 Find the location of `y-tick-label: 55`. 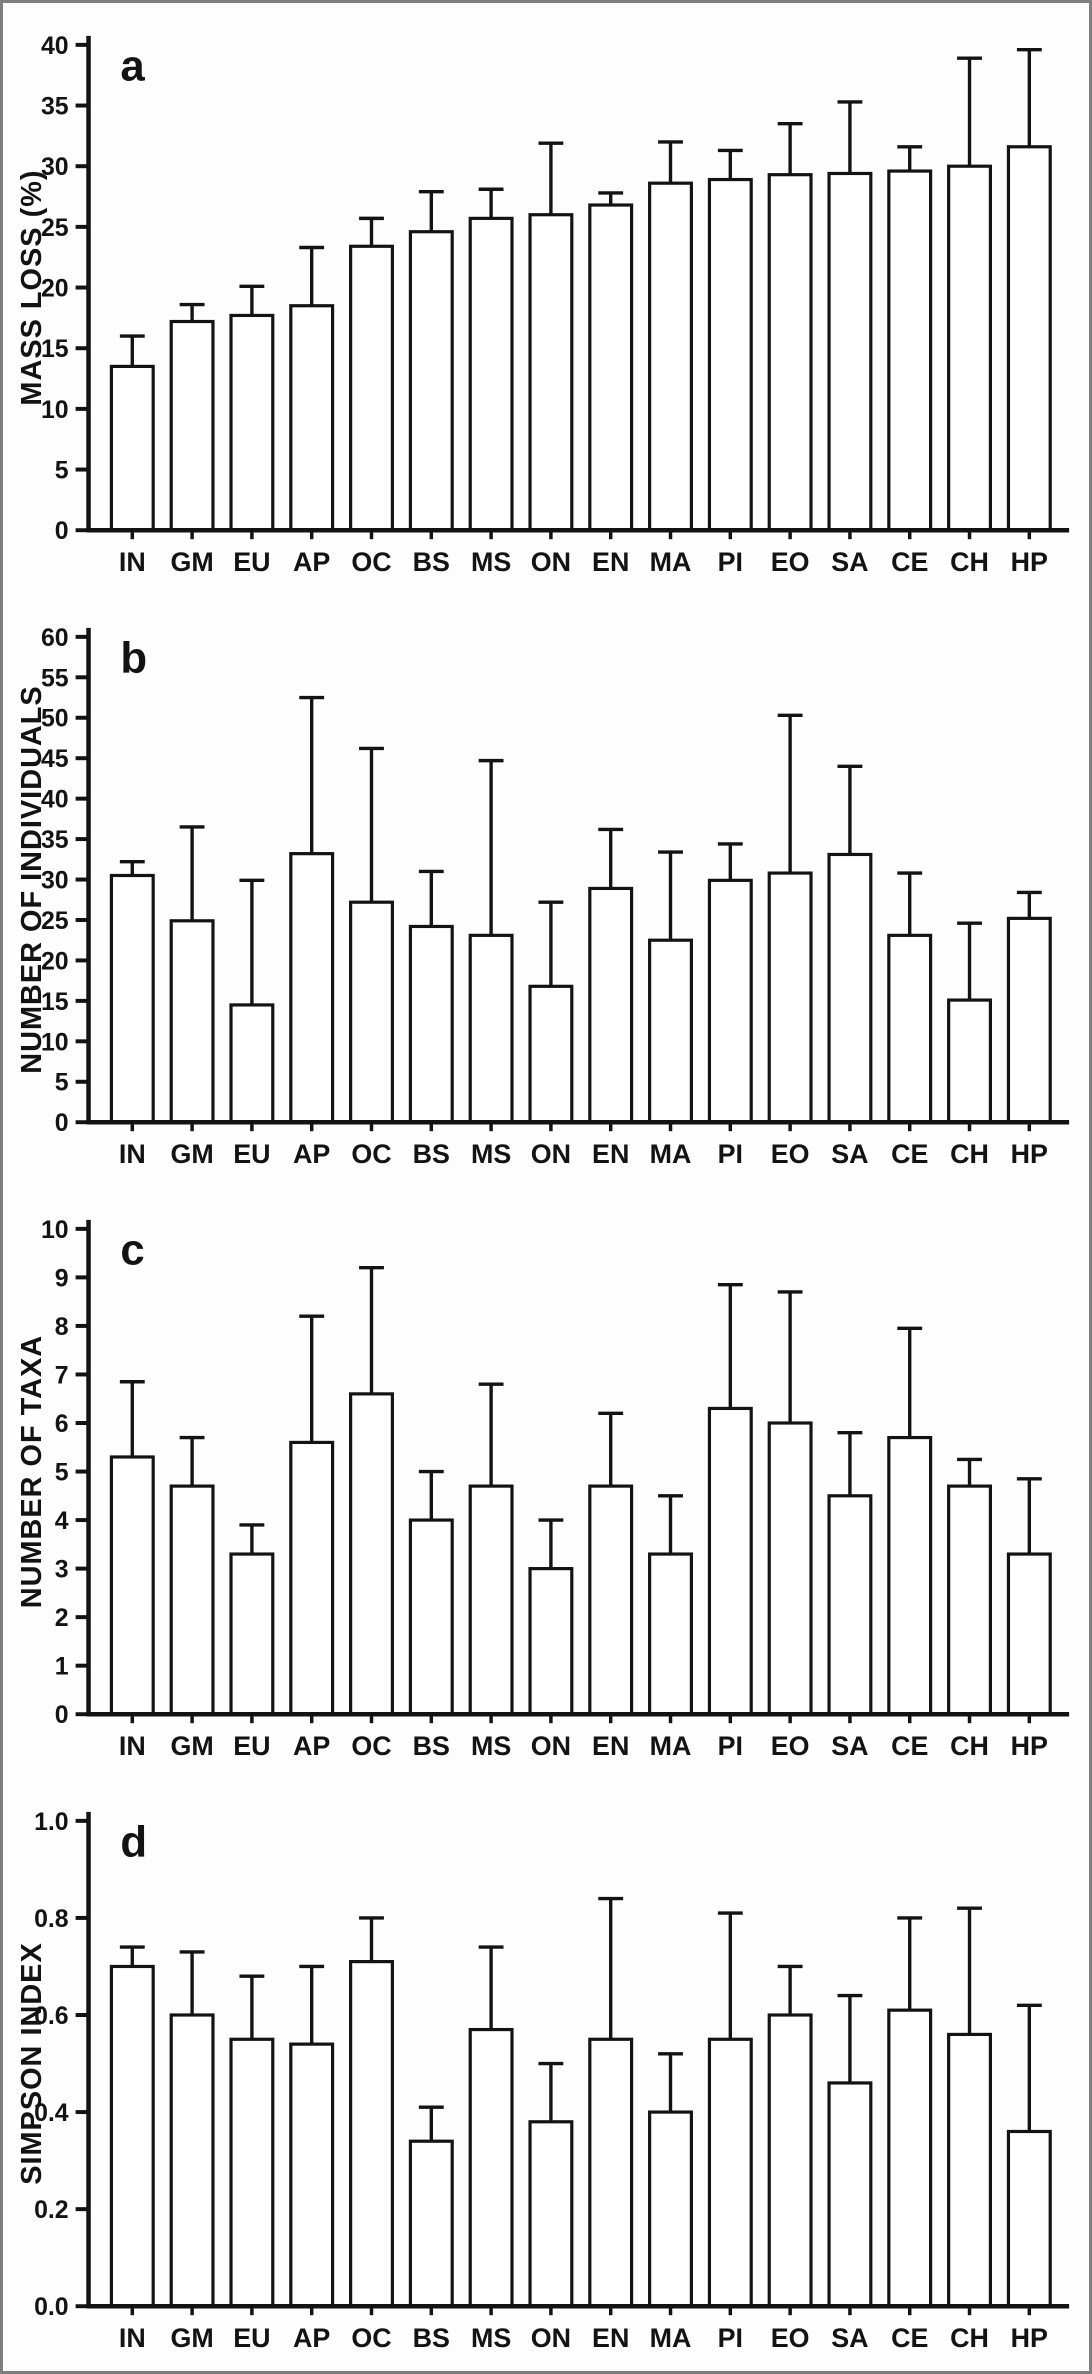

y-tick-label: 55 is located at coordinates (55, 678).